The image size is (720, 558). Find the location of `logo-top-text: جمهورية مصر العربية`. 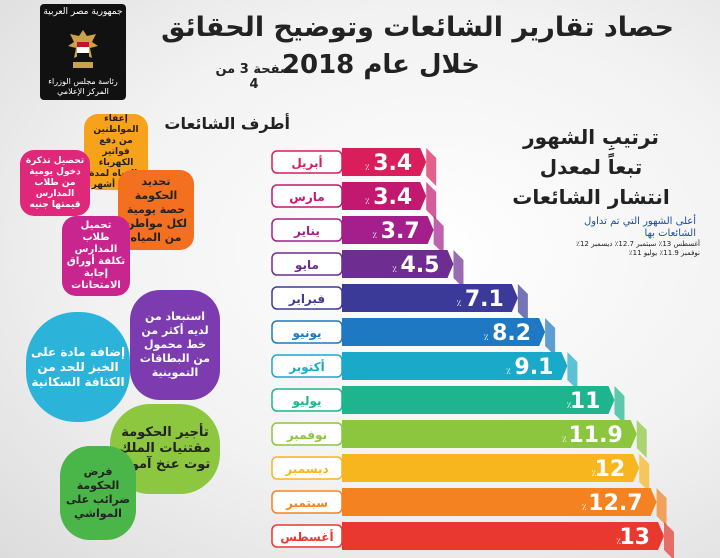

logo-top-text: جمهورية مصر العربية is located at coordinates (83, 12).